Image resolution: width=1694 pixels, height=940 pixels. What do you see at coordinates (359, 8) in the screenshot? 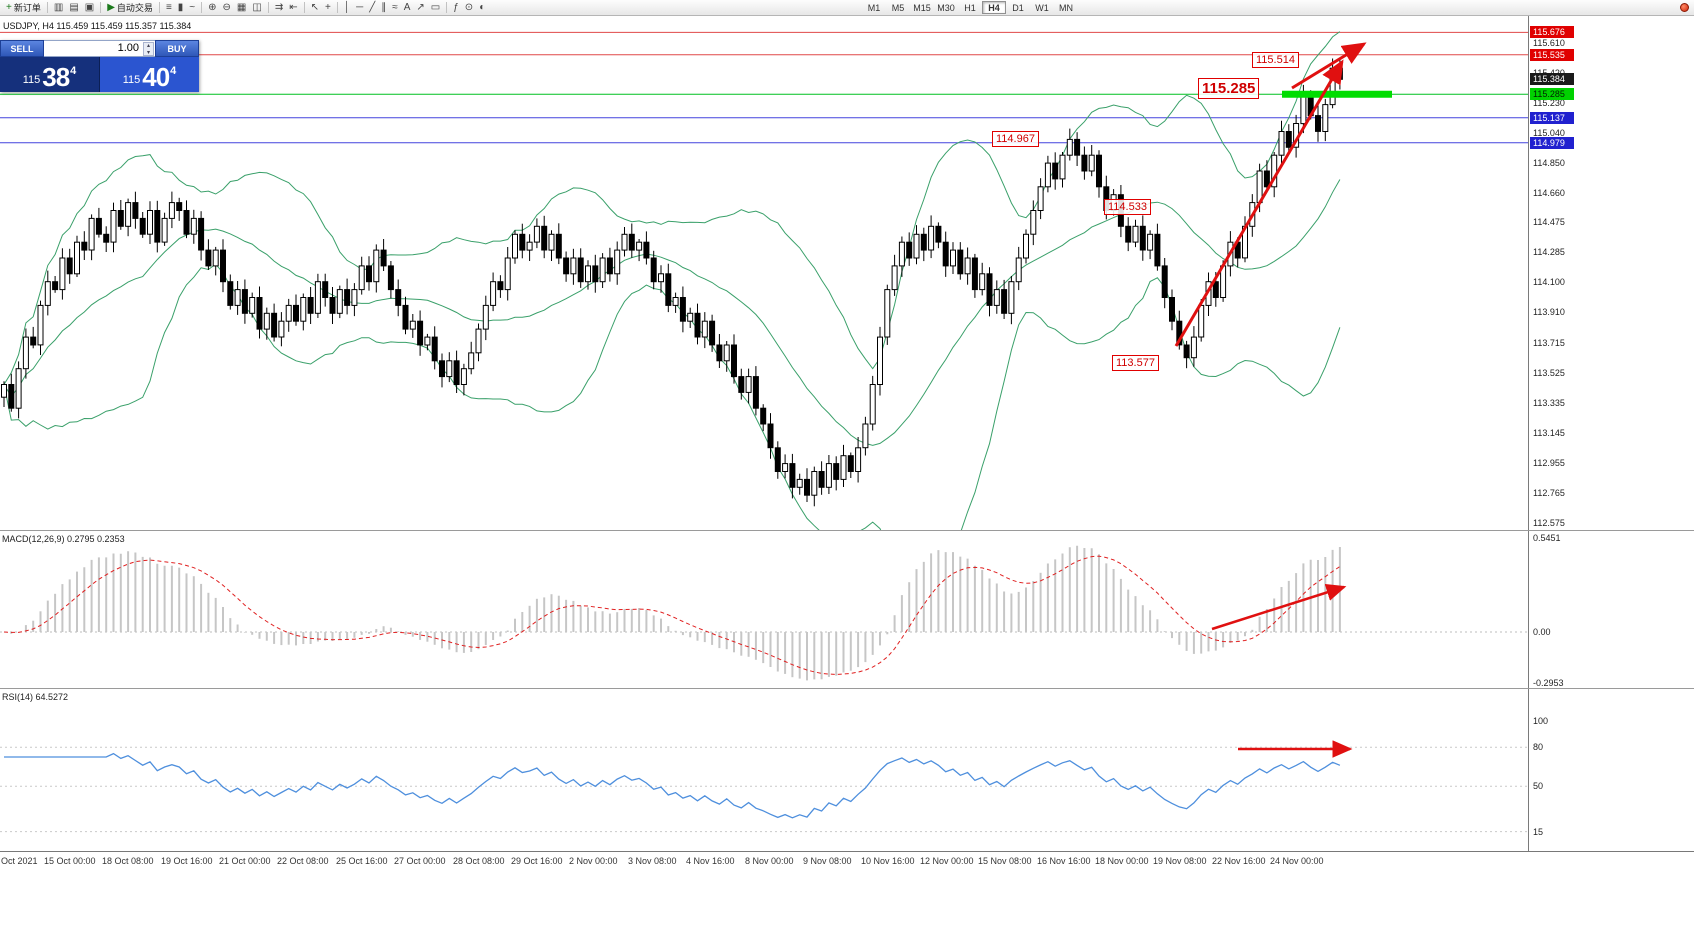
I see `horizontal-line-icon: ─` at bounding box center [359, 8].